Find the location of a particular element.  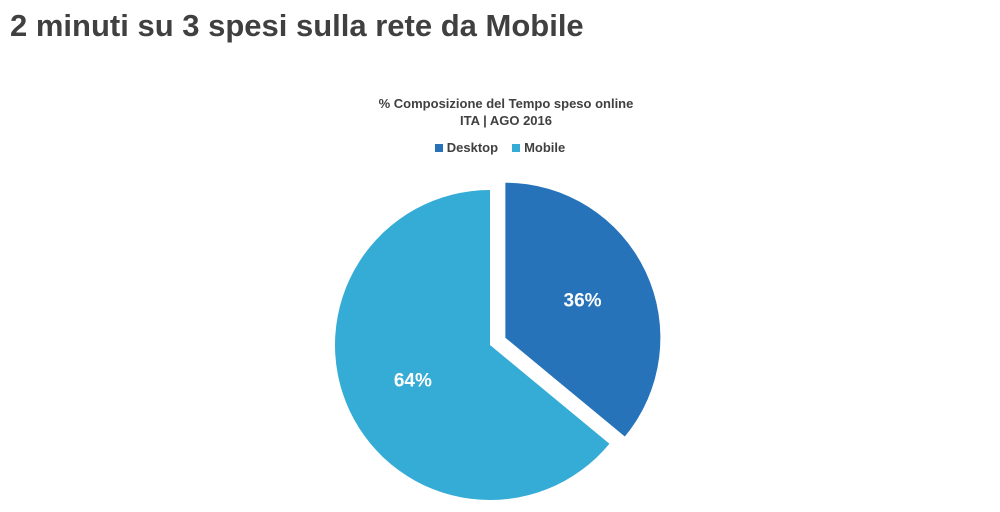

pie-slice-desktop is located at coordinates (583, 309).